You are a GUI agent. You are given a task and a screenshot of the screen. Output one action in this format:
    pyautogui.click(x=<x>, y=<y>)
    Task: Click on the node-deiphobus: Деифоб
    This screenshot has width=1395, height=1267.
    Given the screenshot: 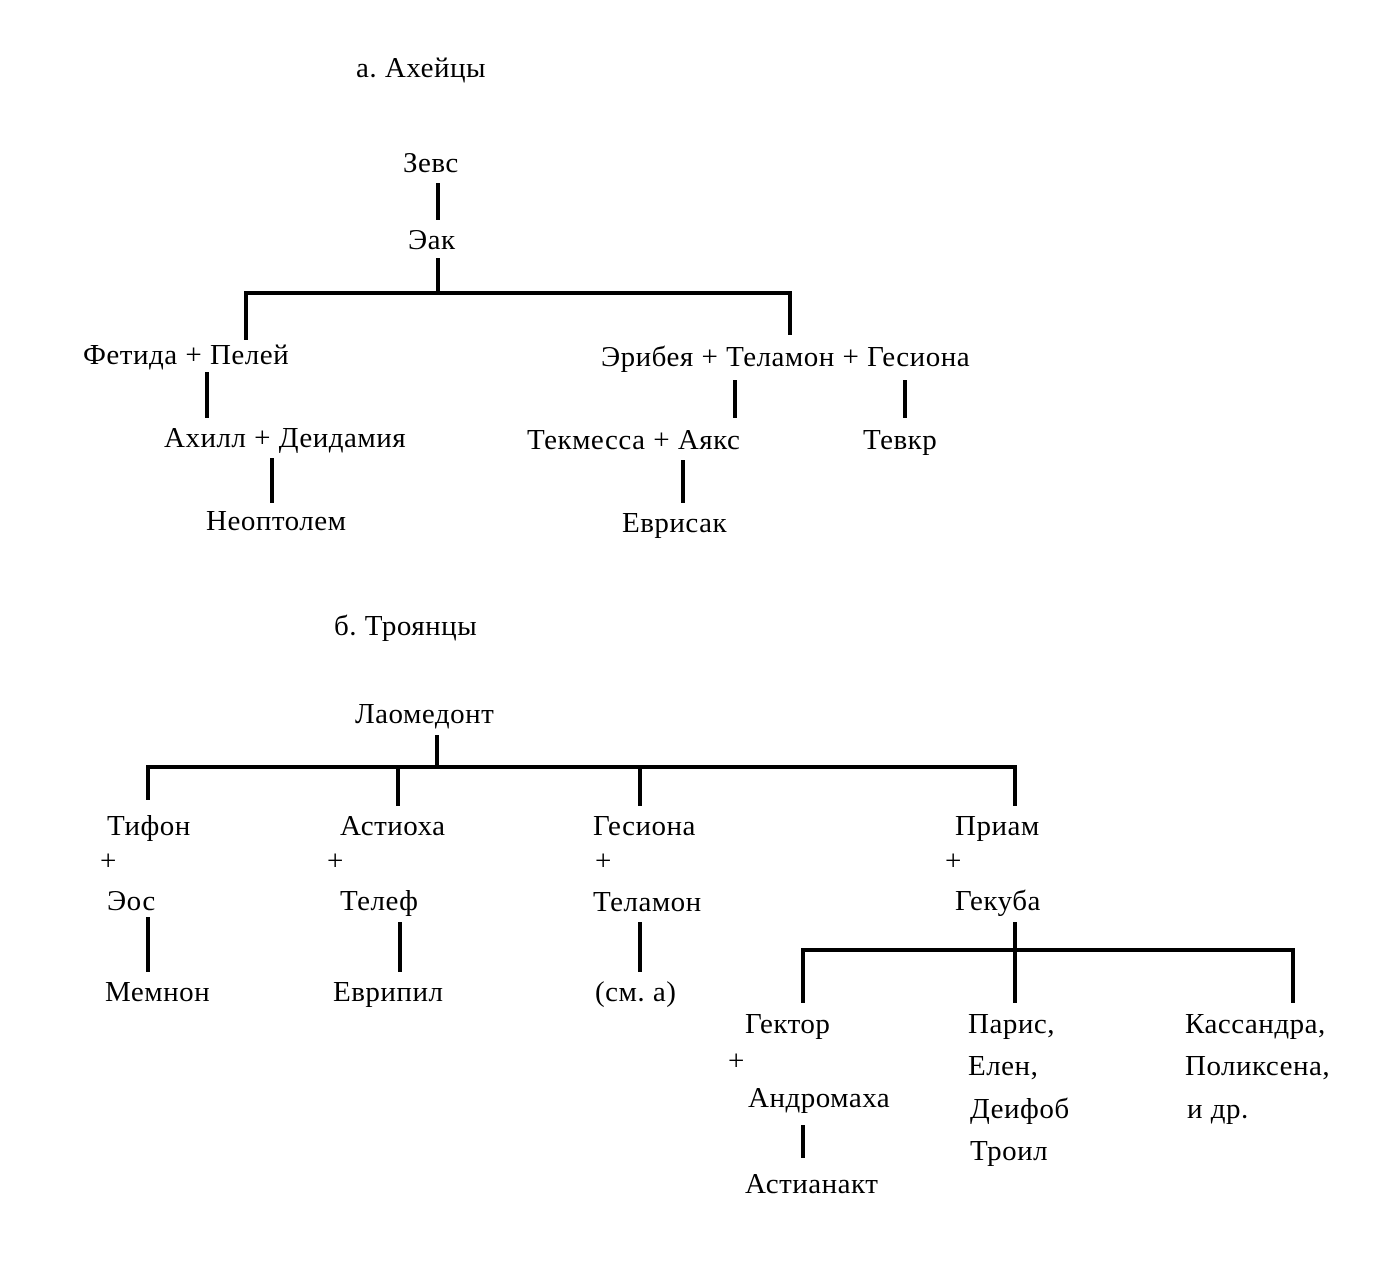 What is the action you would take?
    pyautogui.click(x=1020, y=1109)
    